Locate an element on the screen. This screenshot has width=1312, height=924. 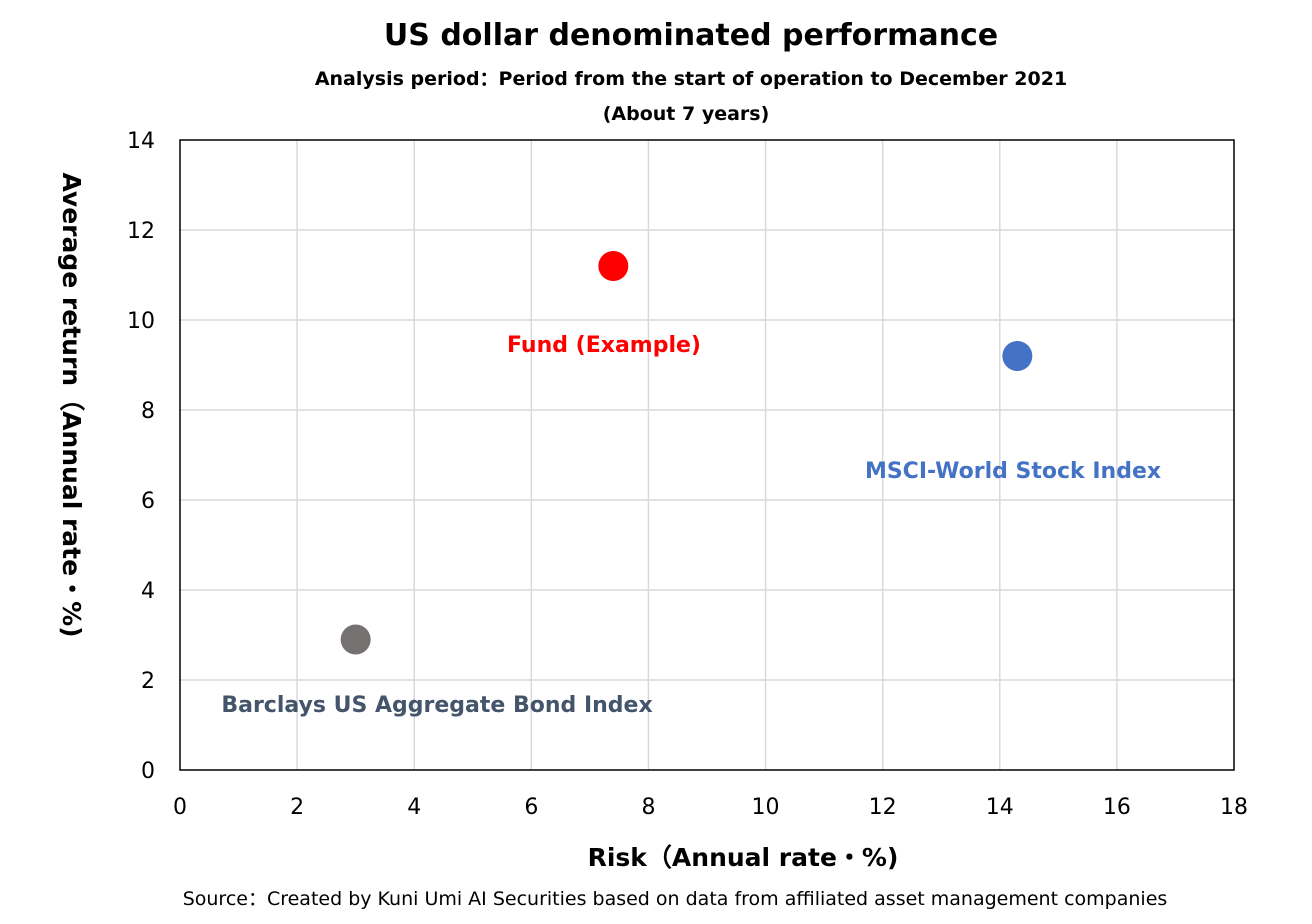
y-axis-label: Average return（Annual rate・%) is located at coordinates (71, 404).